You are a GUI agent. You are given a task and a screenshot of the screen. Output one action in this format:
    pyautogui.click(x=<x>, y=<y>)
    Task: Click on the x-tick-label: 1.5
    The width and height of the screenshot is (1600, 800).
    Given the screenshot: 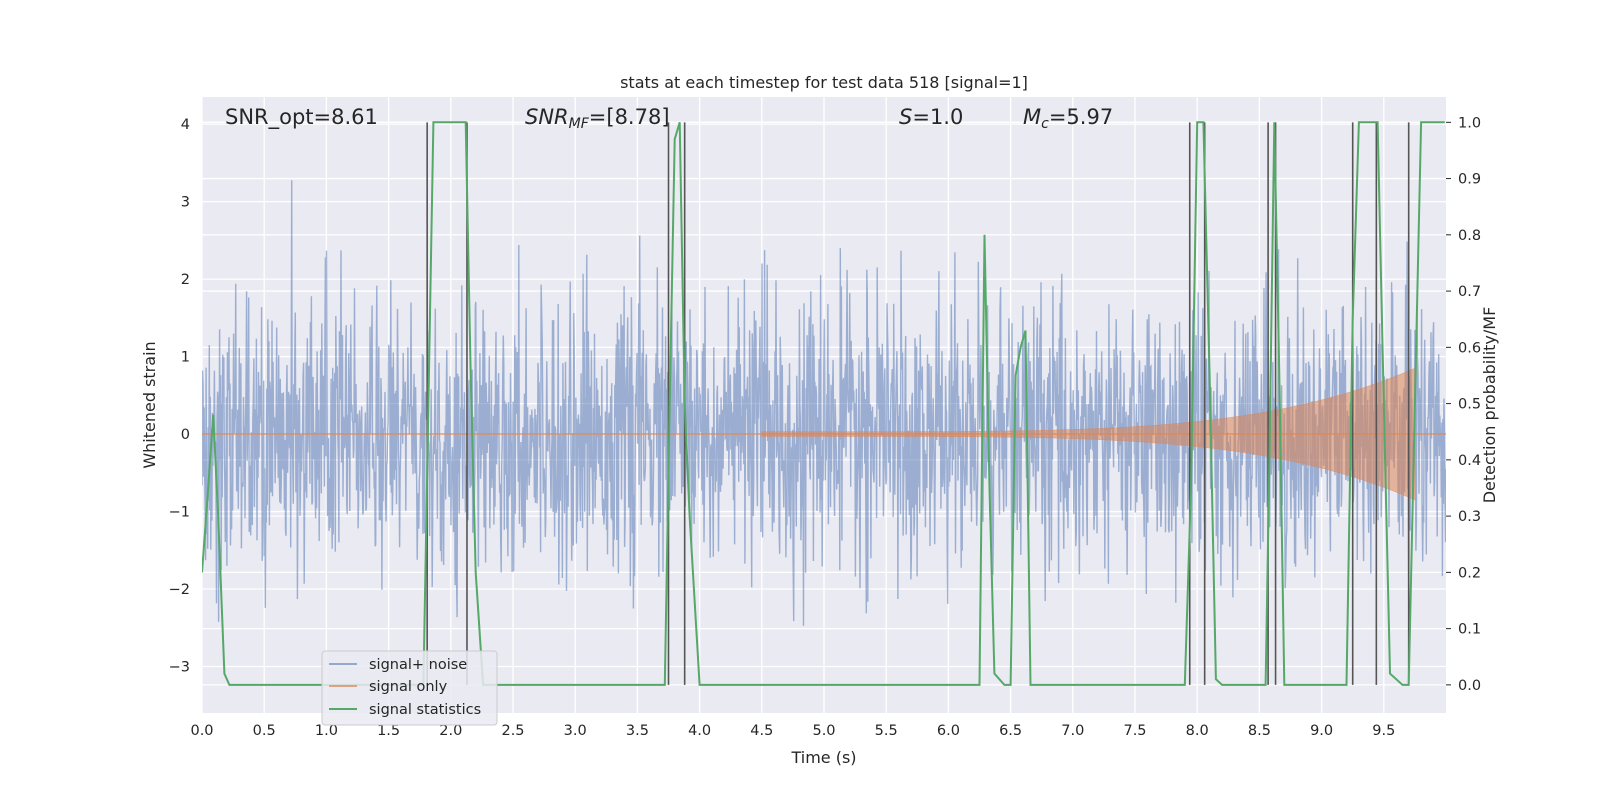 What is the action you would take?
    pyautogui.click(x=388, y=731)
    